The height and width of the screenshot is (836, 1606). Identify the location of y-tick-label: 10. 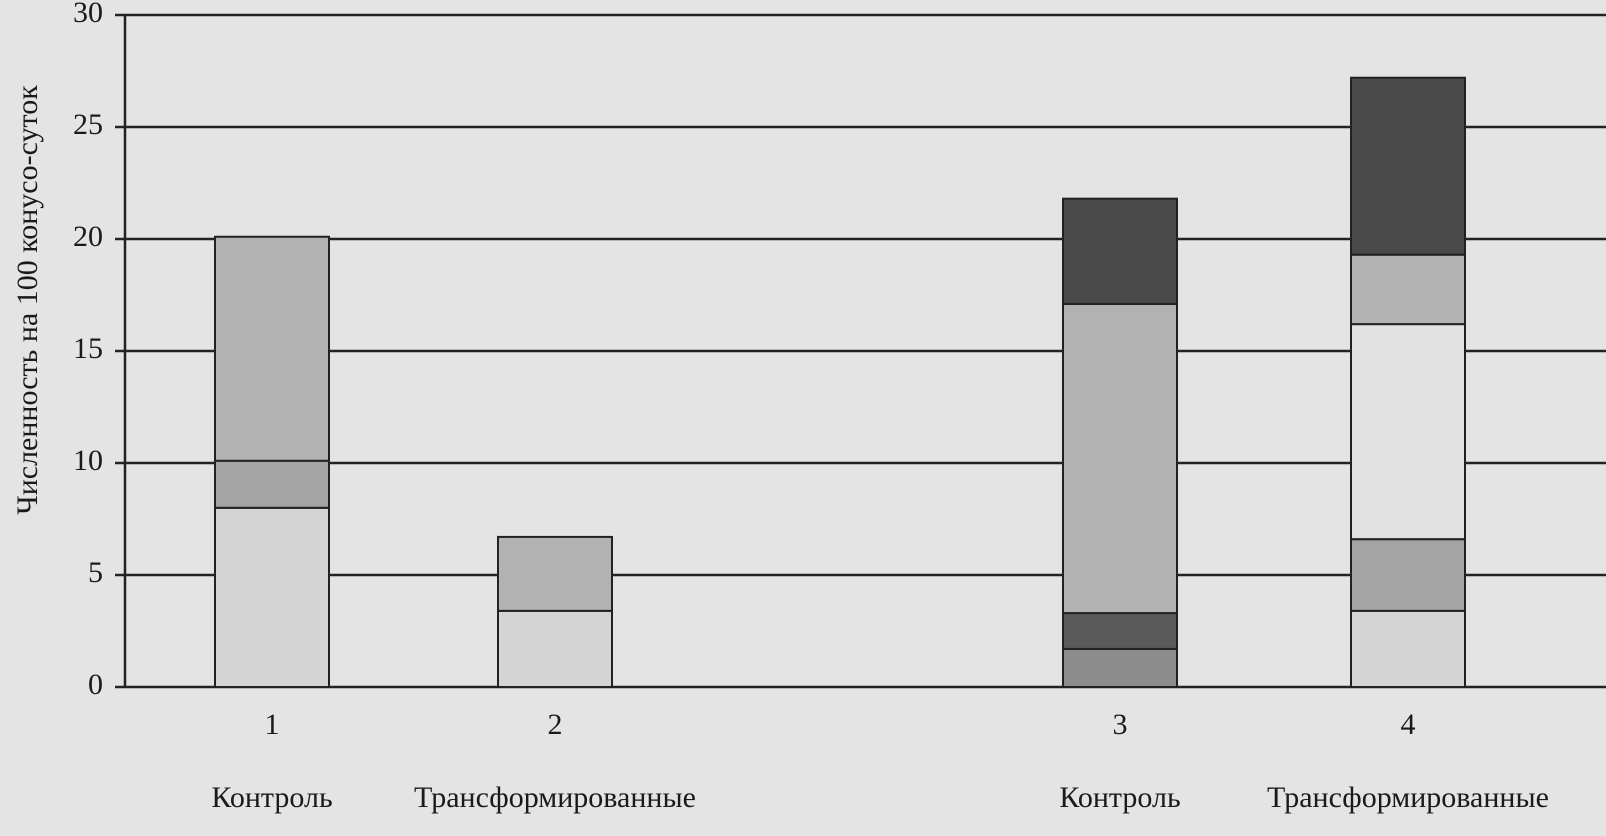
(88, 460).